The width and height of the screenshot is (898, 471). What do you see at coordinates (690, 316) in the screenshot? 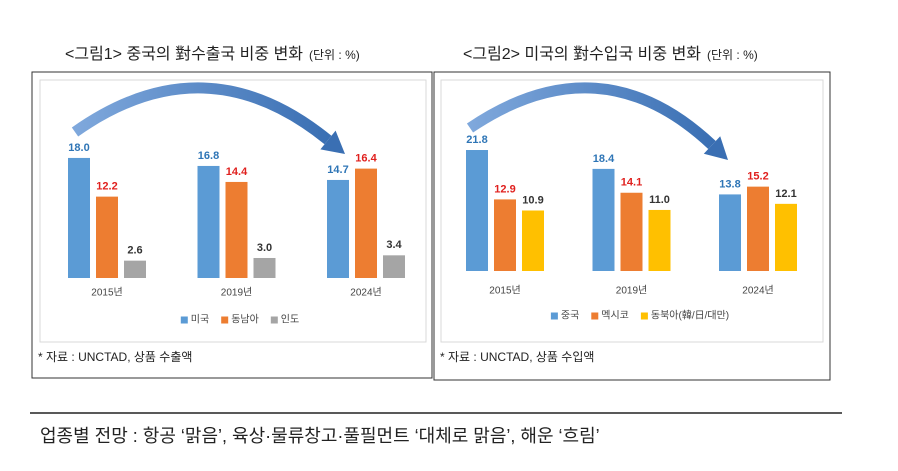
I see `legend-label: 동북아(韓/日/대만)` at bounding box center [690, 316].